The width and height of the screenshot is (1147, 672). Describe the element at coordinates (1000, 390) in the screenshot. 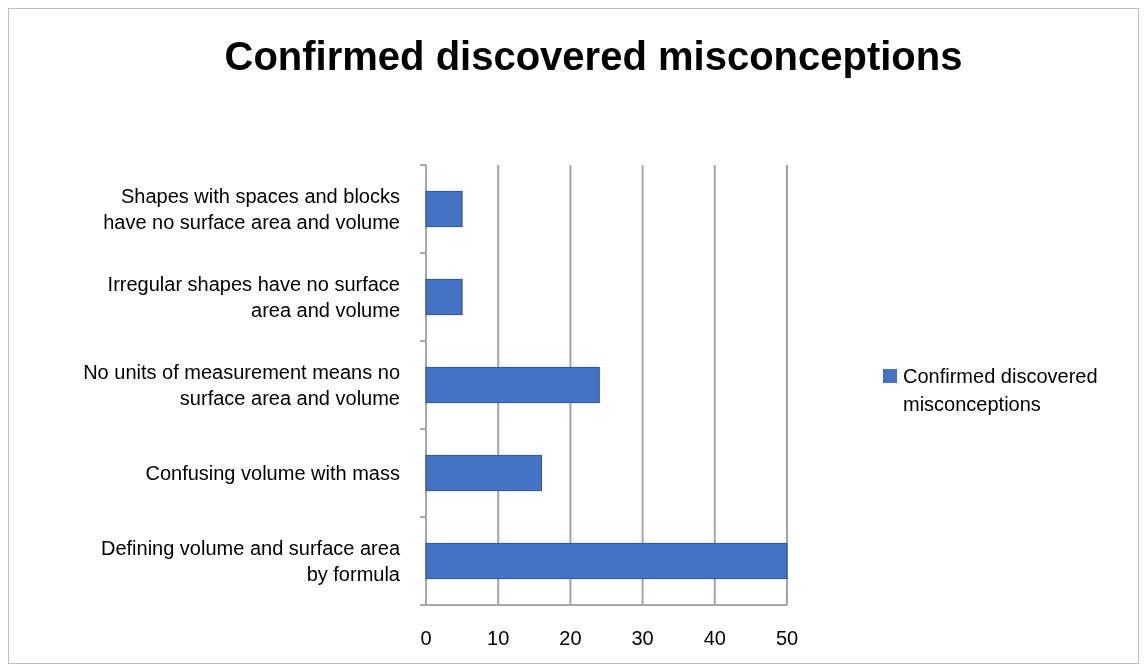

I see `legend-label: Confirmed discovered misconceptions` at that location.